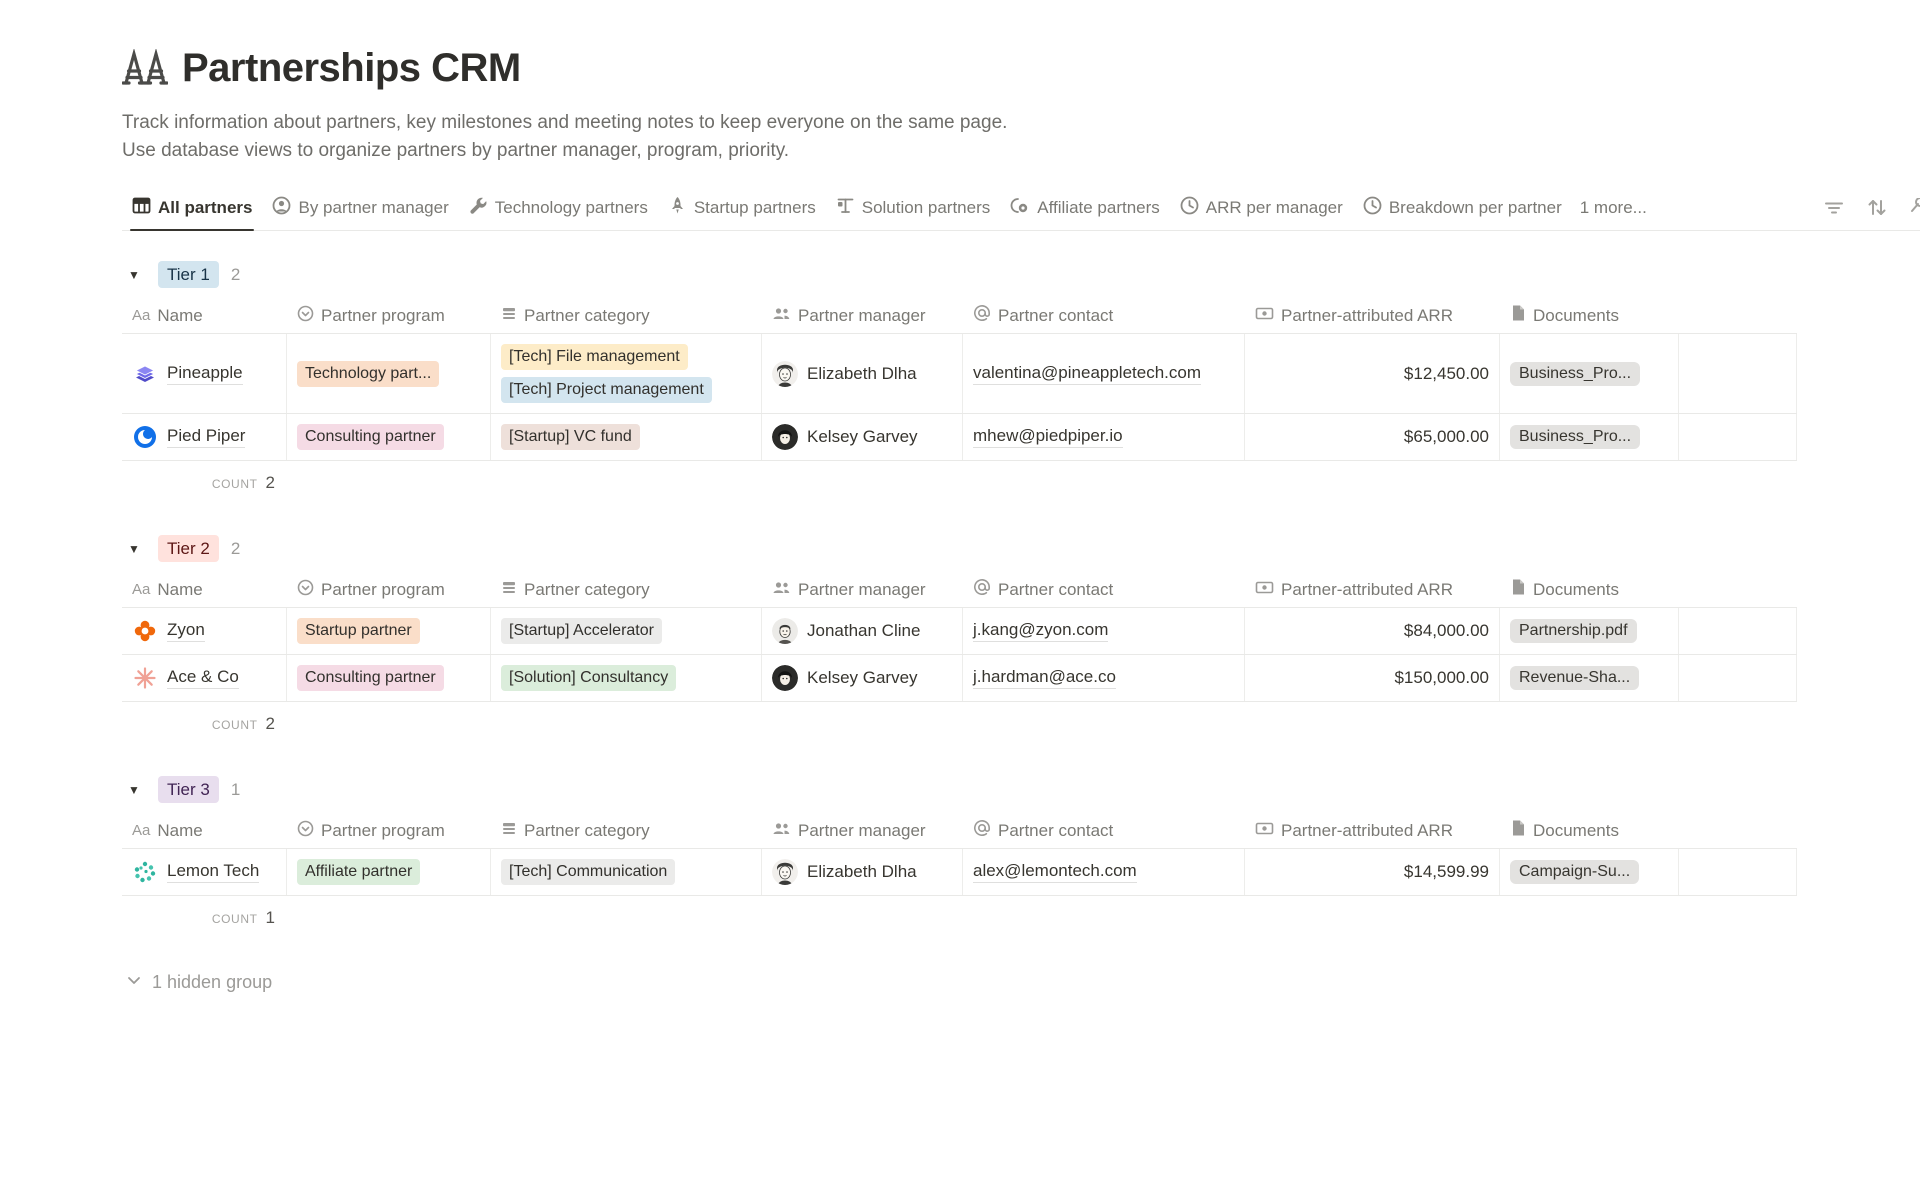 The width and height of the screenshot is (1920, 1199). I want to click on tab-breakdown-per-partner: Breakdown per partner, so click(1462, 209).